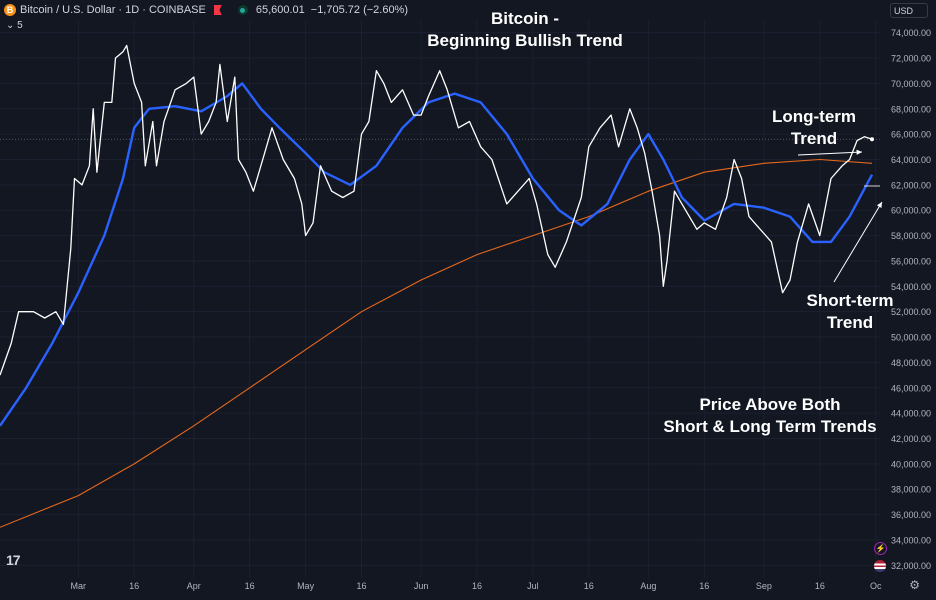  Describe the element at coordinates (814, 138) in the screenshot. I see `long-term-line-2: Trend` at that location.